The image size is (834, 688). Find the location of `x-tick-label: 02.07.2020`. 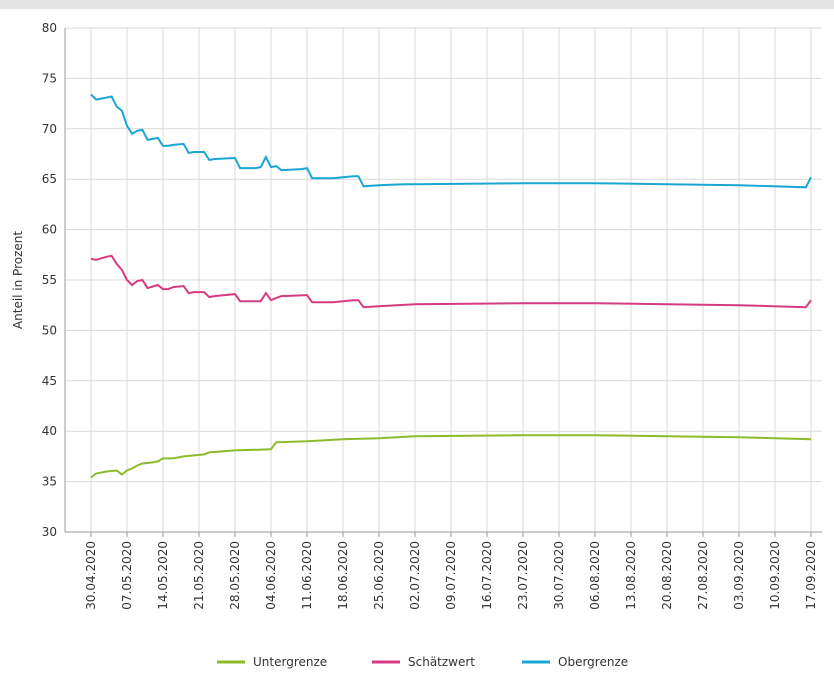

x-tick-label: 02.07.2020 is located at coordinates (415, 575).